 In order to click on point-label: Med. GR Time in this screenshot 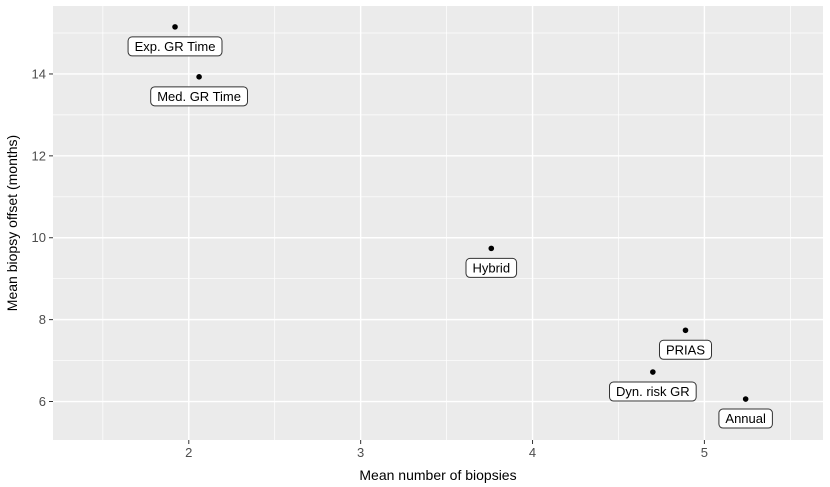, I will do `click(199, 96)`.